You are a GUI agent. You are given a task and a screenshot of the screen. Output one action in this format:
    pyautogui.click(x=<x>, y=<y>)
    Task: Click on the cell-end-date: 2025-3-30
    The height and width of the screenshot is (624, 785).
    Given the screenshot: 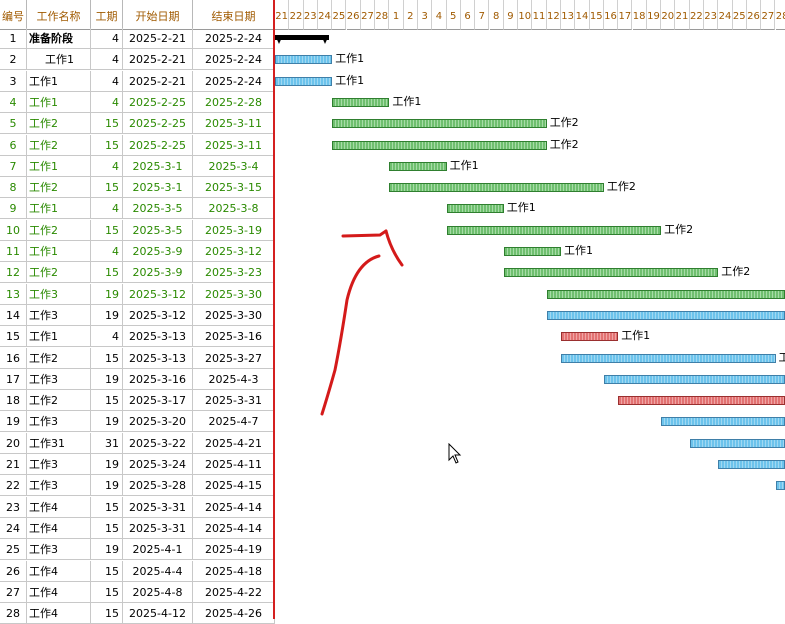 What is the action you would take?
    pyautogui.click(x=234, y=315)
    